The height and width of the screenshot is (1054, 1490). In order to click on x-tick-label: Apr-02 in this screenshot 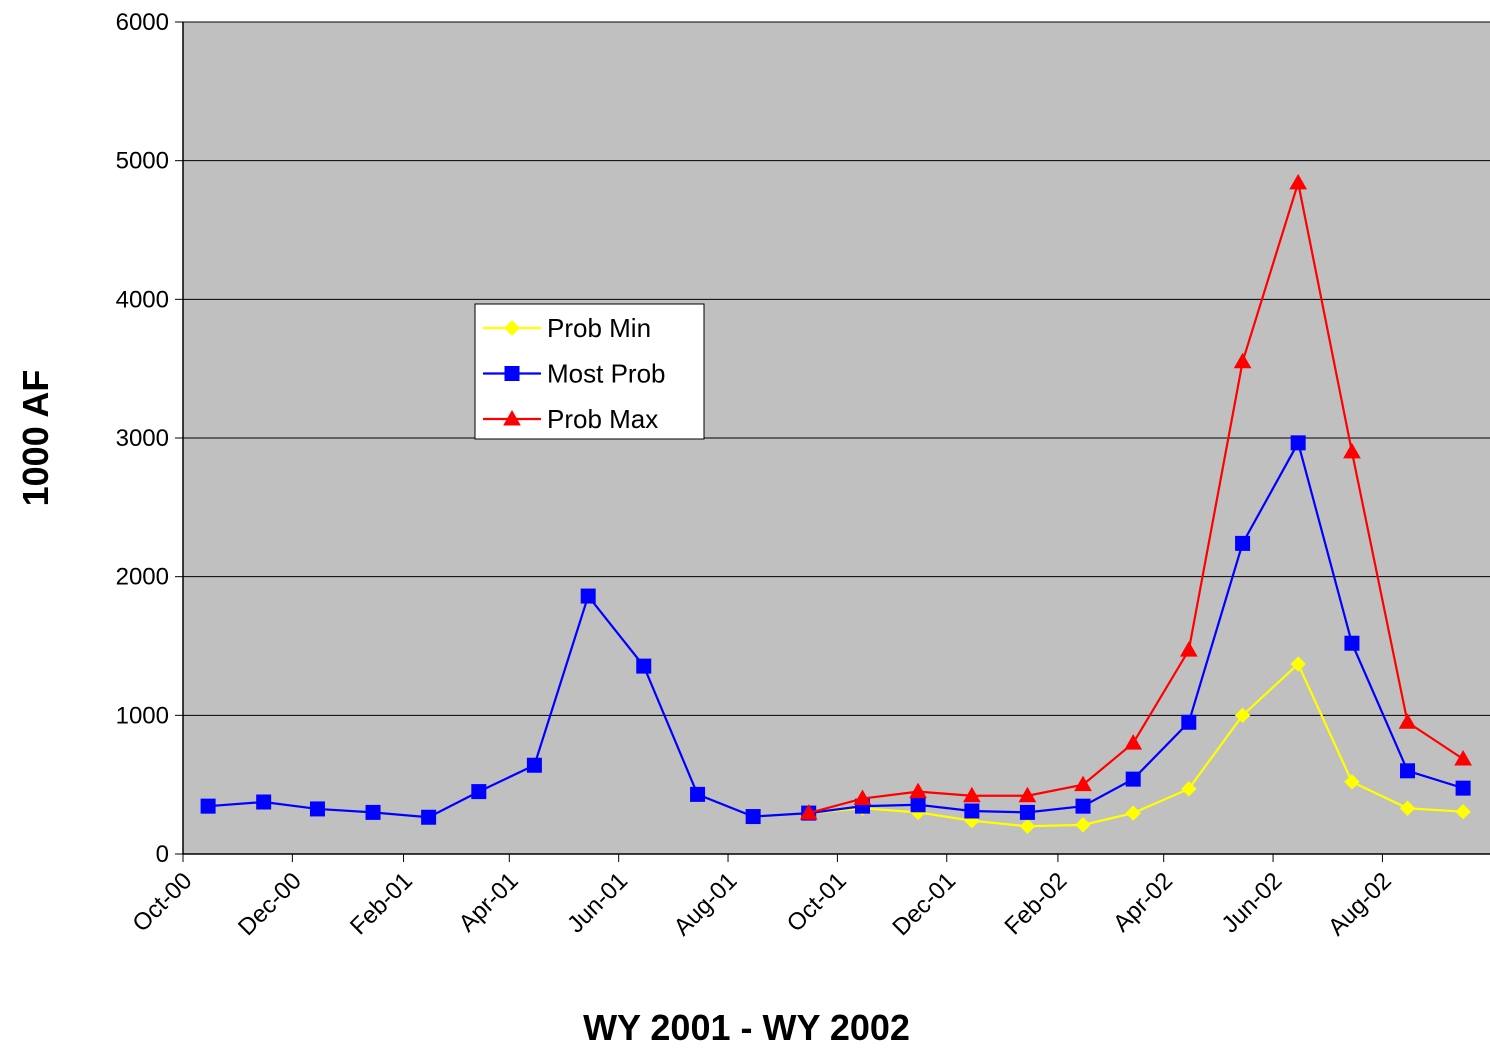, I will do `click(1143, 902)`.